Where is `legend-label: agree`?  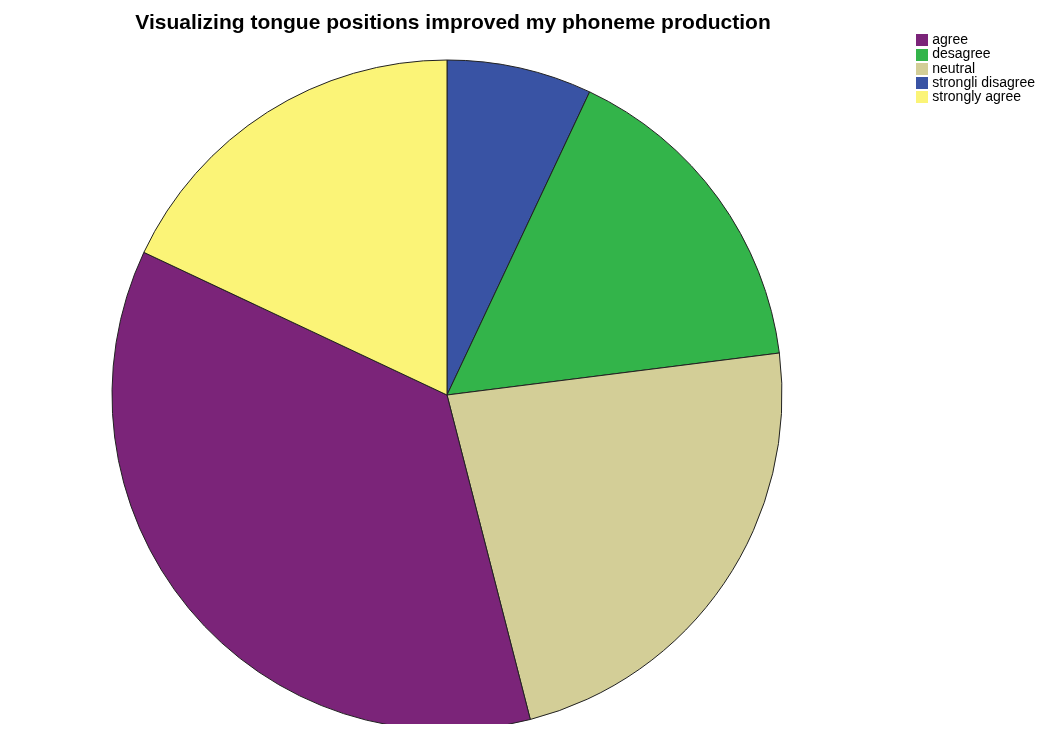 legend-label: agree is located at coordinates (950, 39).